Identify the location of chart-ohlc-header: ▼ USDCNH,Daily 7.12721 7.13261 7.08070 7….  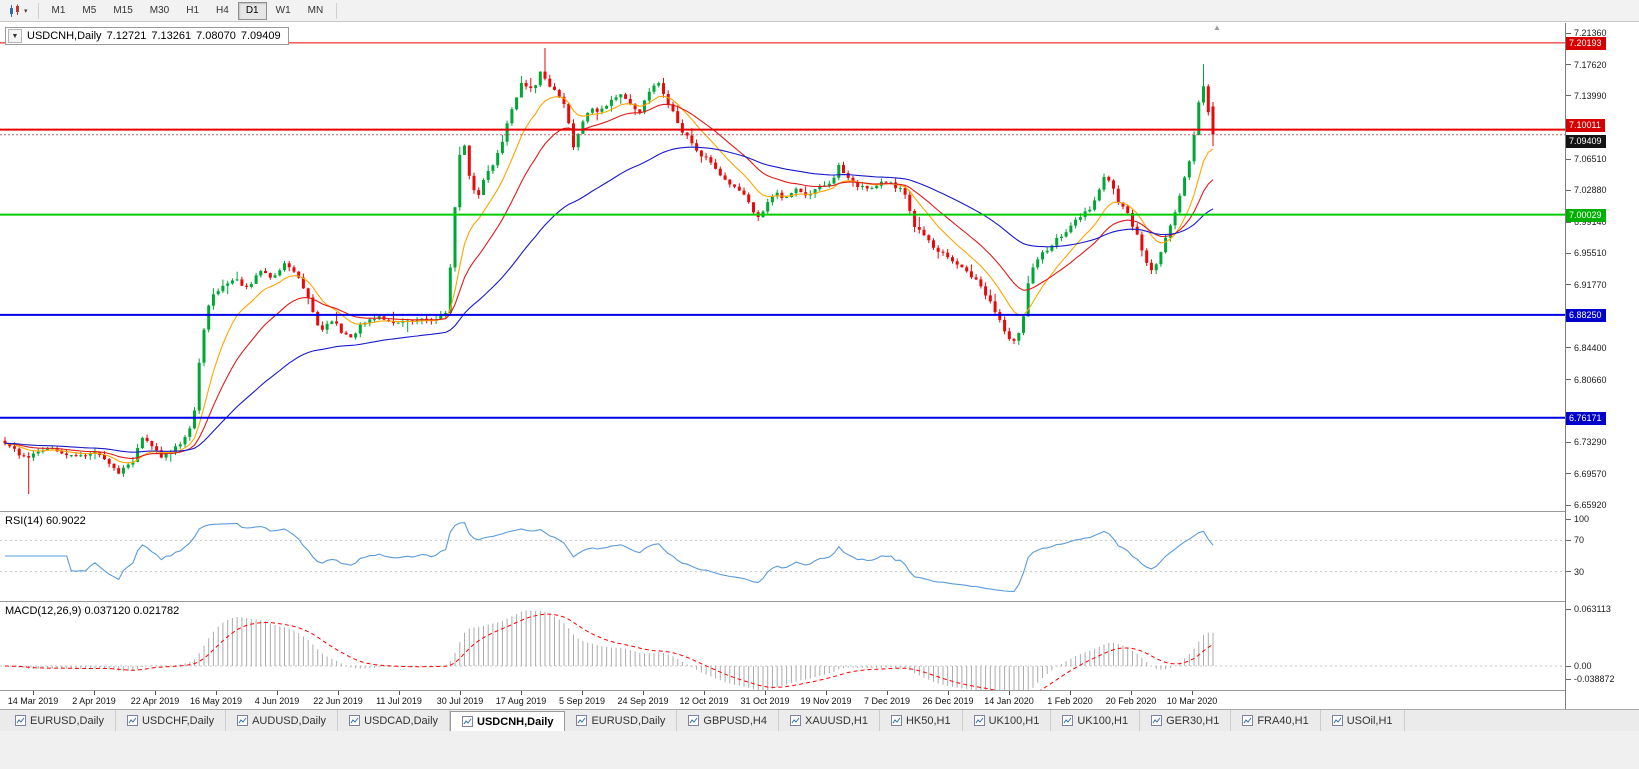
(147, 36).